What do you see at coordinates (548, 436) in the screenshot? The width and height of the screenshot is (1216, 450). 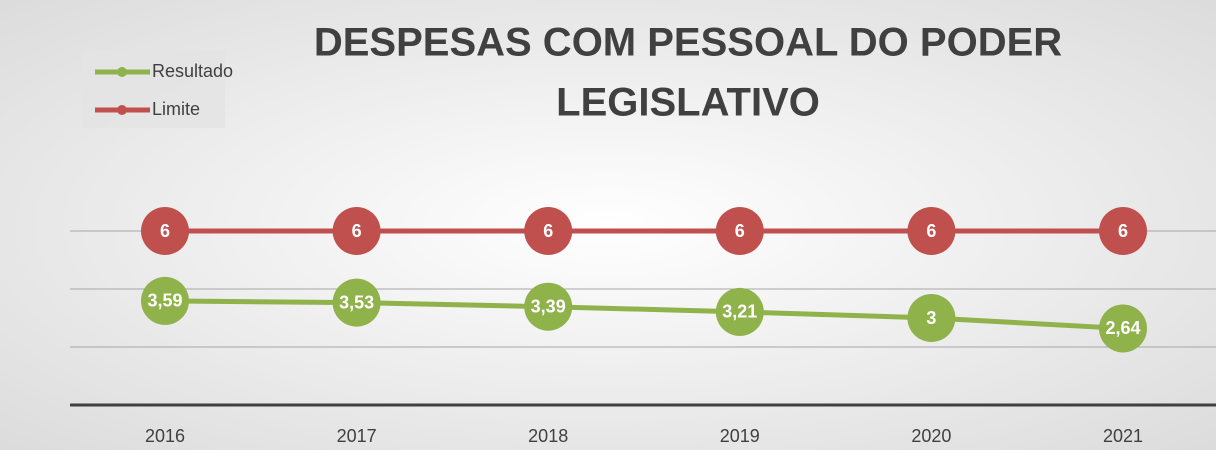 I see `x-tick-label: 2018` at bounding box center [548, 436].